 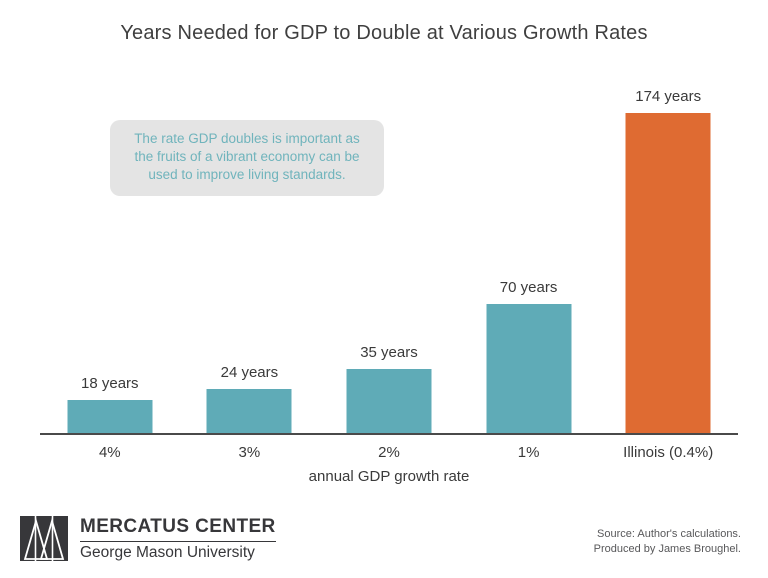 I want to click on bar-3%, so click(x=249, y=411).